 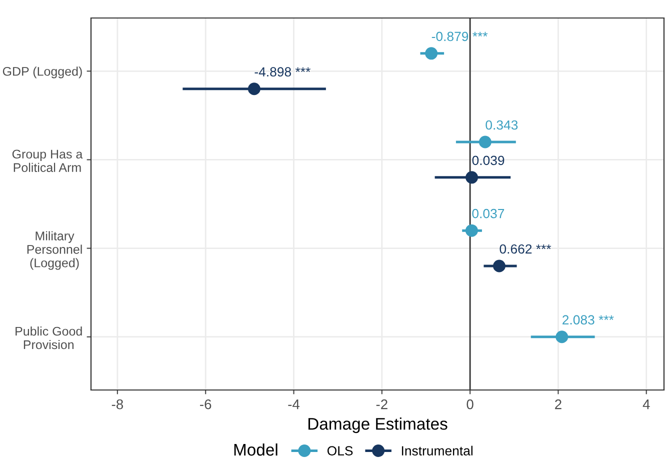 I want to click on y-tick-label: GDP (Logged), so click(x=42, y=72).